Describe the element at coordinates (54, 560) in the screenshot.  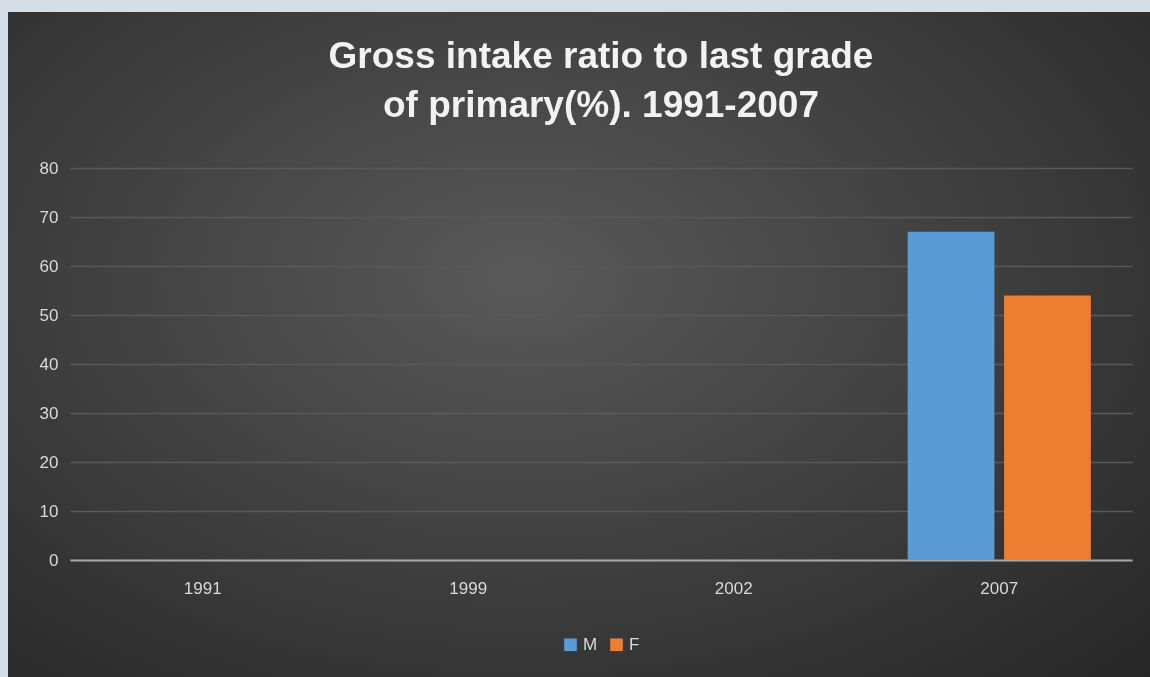
I see `y-tick-label: 0` at that location.